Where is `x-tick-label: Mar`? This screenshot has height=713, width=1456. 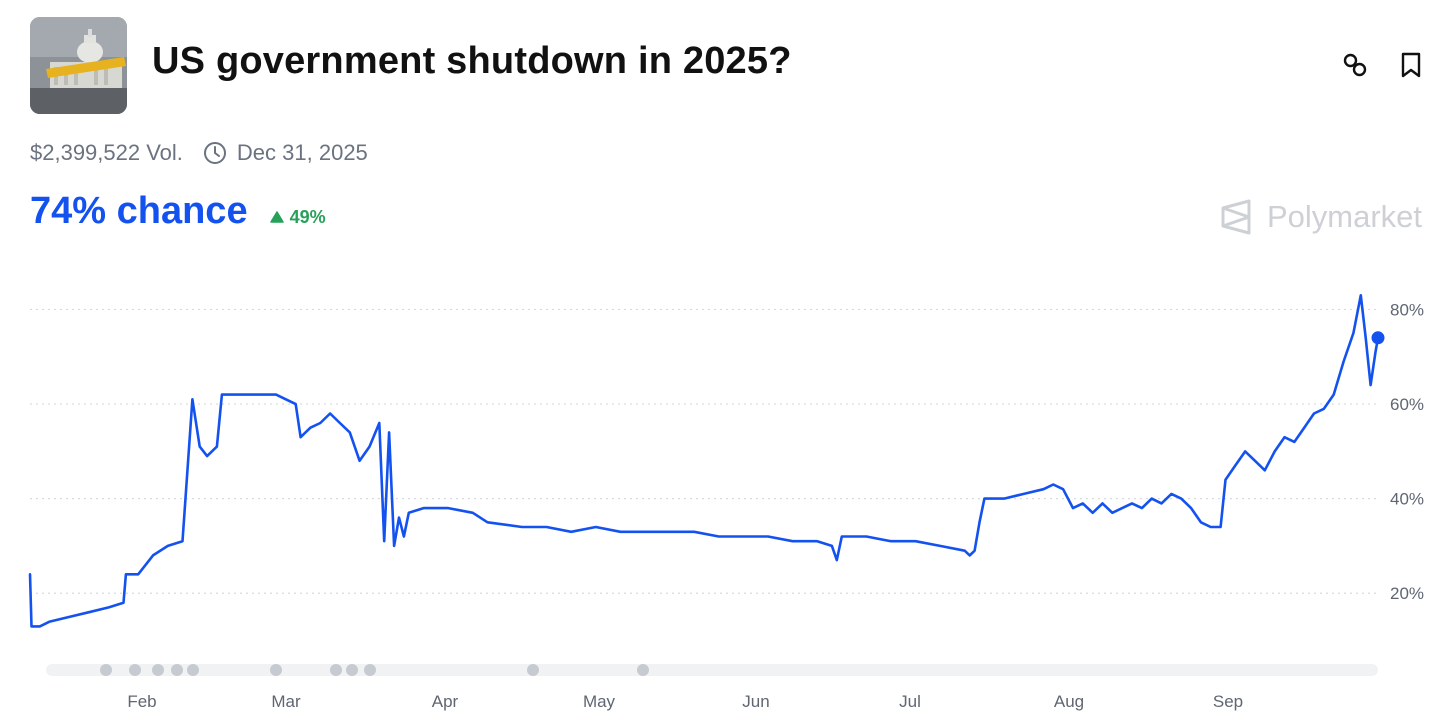
x-tick-label: Mar is located at coordinates (286, 701).